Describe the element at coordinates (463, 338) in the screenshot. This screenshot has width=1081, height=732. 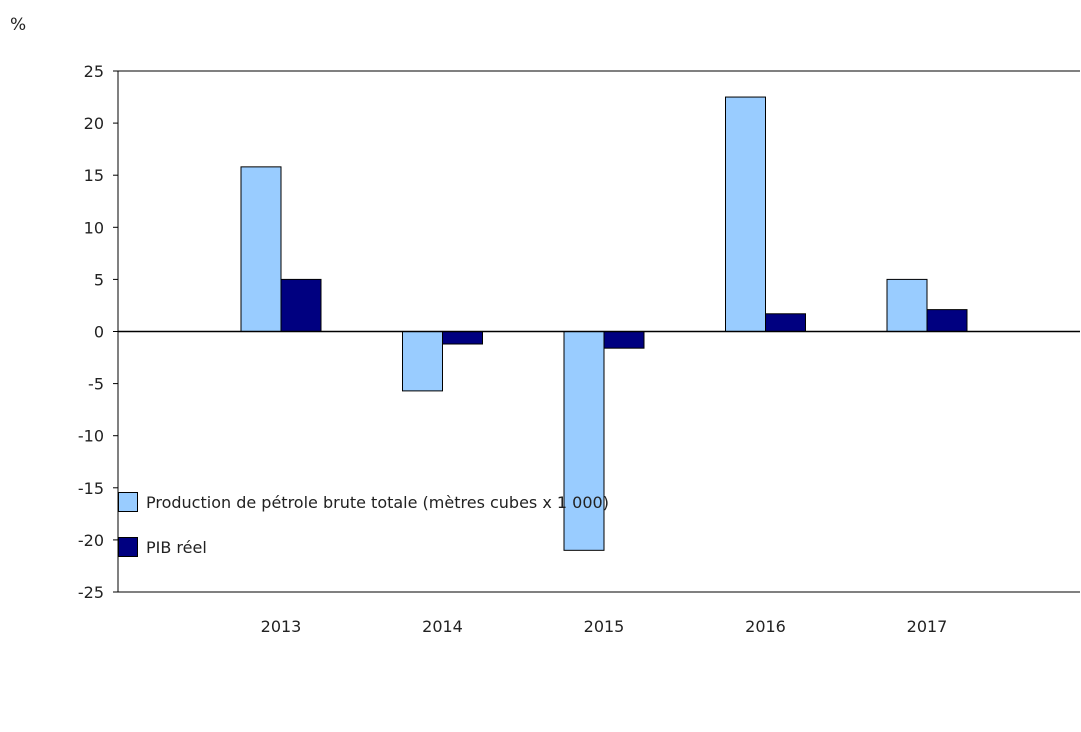
I see `bar-pib-2014` at that location.